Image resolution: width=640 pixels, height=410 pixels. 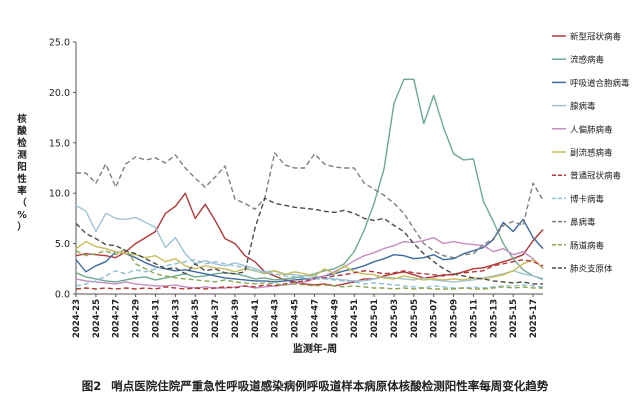 What do you see at coordinates (395, 318) in the screenshot?
I see `x-tick-label: 2025-03` at bounding box center [395, 318].